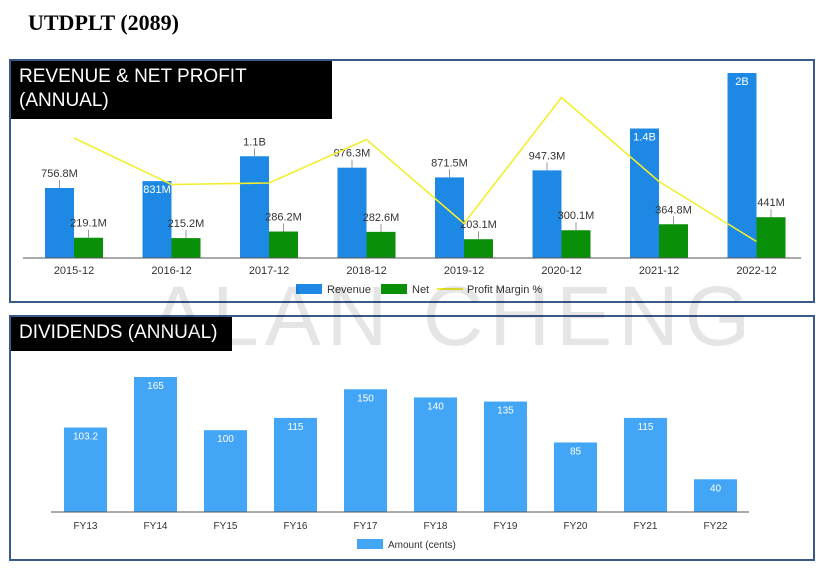 Image resolution: width=826 pixels, height=570 pixels. I want to click on net-data-label: 203.1M, so click(478, 225).